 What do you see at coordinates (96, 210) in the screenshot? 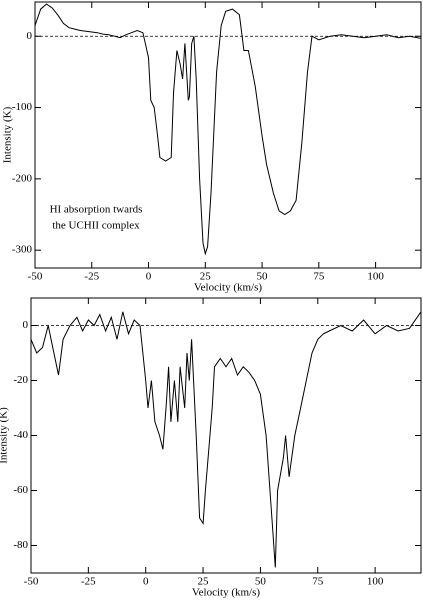
I see `annotation: HI absorption twards` at bounding box center [96, 210].